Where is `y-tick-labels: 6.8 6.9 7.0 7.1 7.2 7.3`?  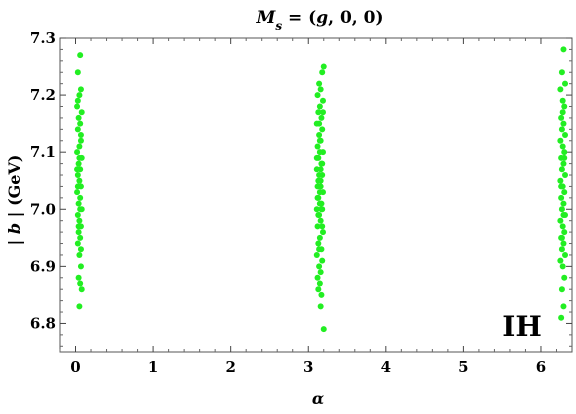 y-tick-labels: 6.8 6.9 7.0 7.1 7.2 7.3 is located at coordinates (43, 180).